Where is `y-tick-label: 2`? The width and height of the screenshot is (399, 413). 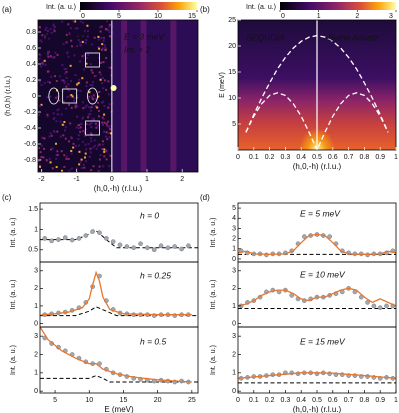
y-tick-label: 2 is located at coordinates (234, 288).